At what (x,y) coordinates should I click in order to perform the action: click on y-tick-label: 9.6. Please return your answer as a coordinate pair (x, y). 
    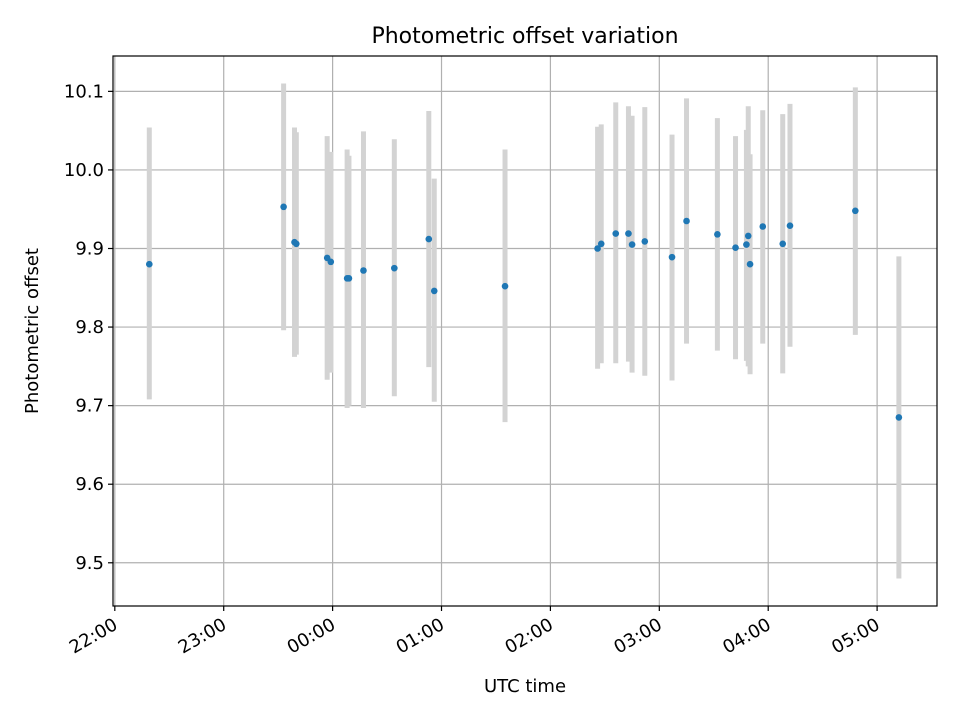
    Looking at the image, I should click on (89, 484).